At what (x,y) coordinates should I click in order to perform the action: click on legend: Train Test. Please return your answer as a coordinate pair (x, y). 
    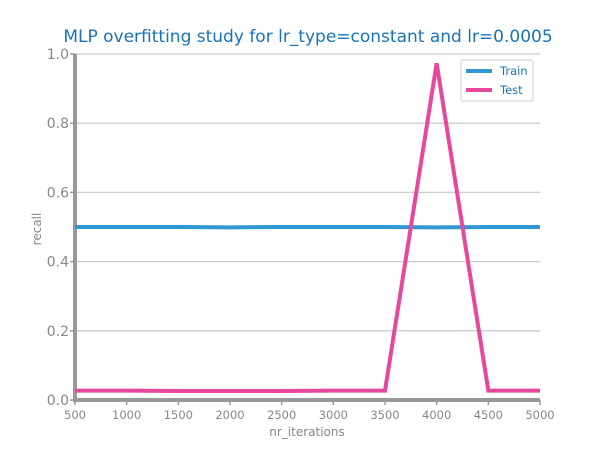
    Looking at the image, I should click on (497, 80).